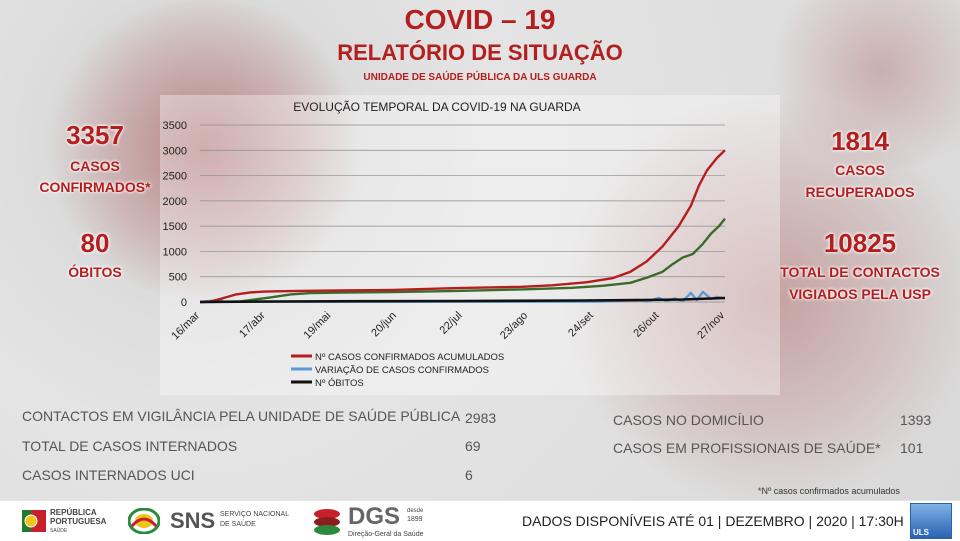  I want to click on contacts-total-label-1: TOTAL DE CONTACTOS, so click(860, 272).